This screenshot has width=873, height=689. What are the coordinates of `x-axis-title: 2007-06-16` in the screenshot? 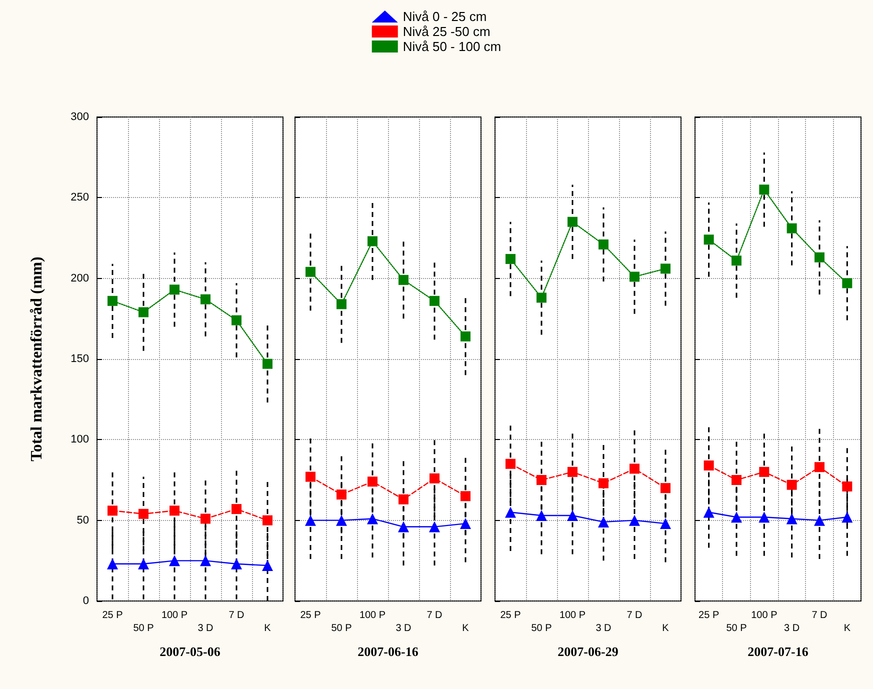 It's located at (388, 651).